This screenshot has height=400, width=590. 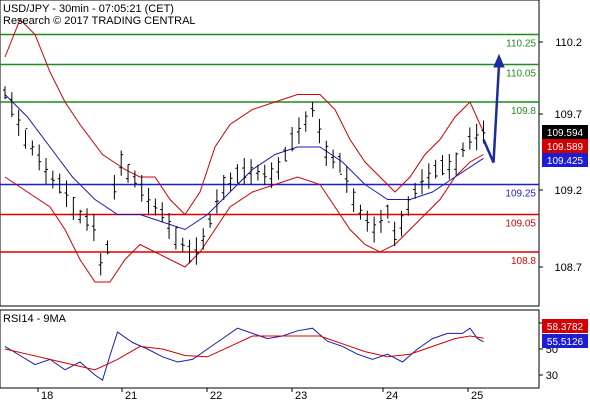 I want to click on rsi-value-tag: 58.3782, so click(x=565, y=326).